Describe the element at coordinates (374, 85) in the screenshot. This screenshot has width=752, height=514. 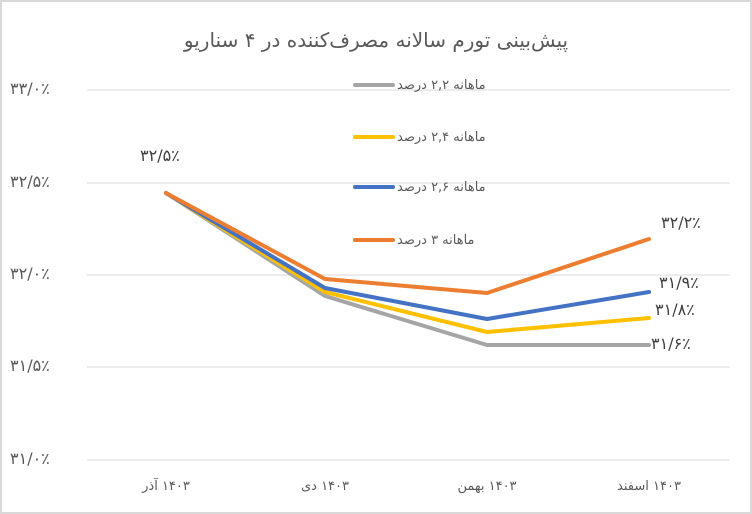
I see `legend-swatch-gray` at that location.